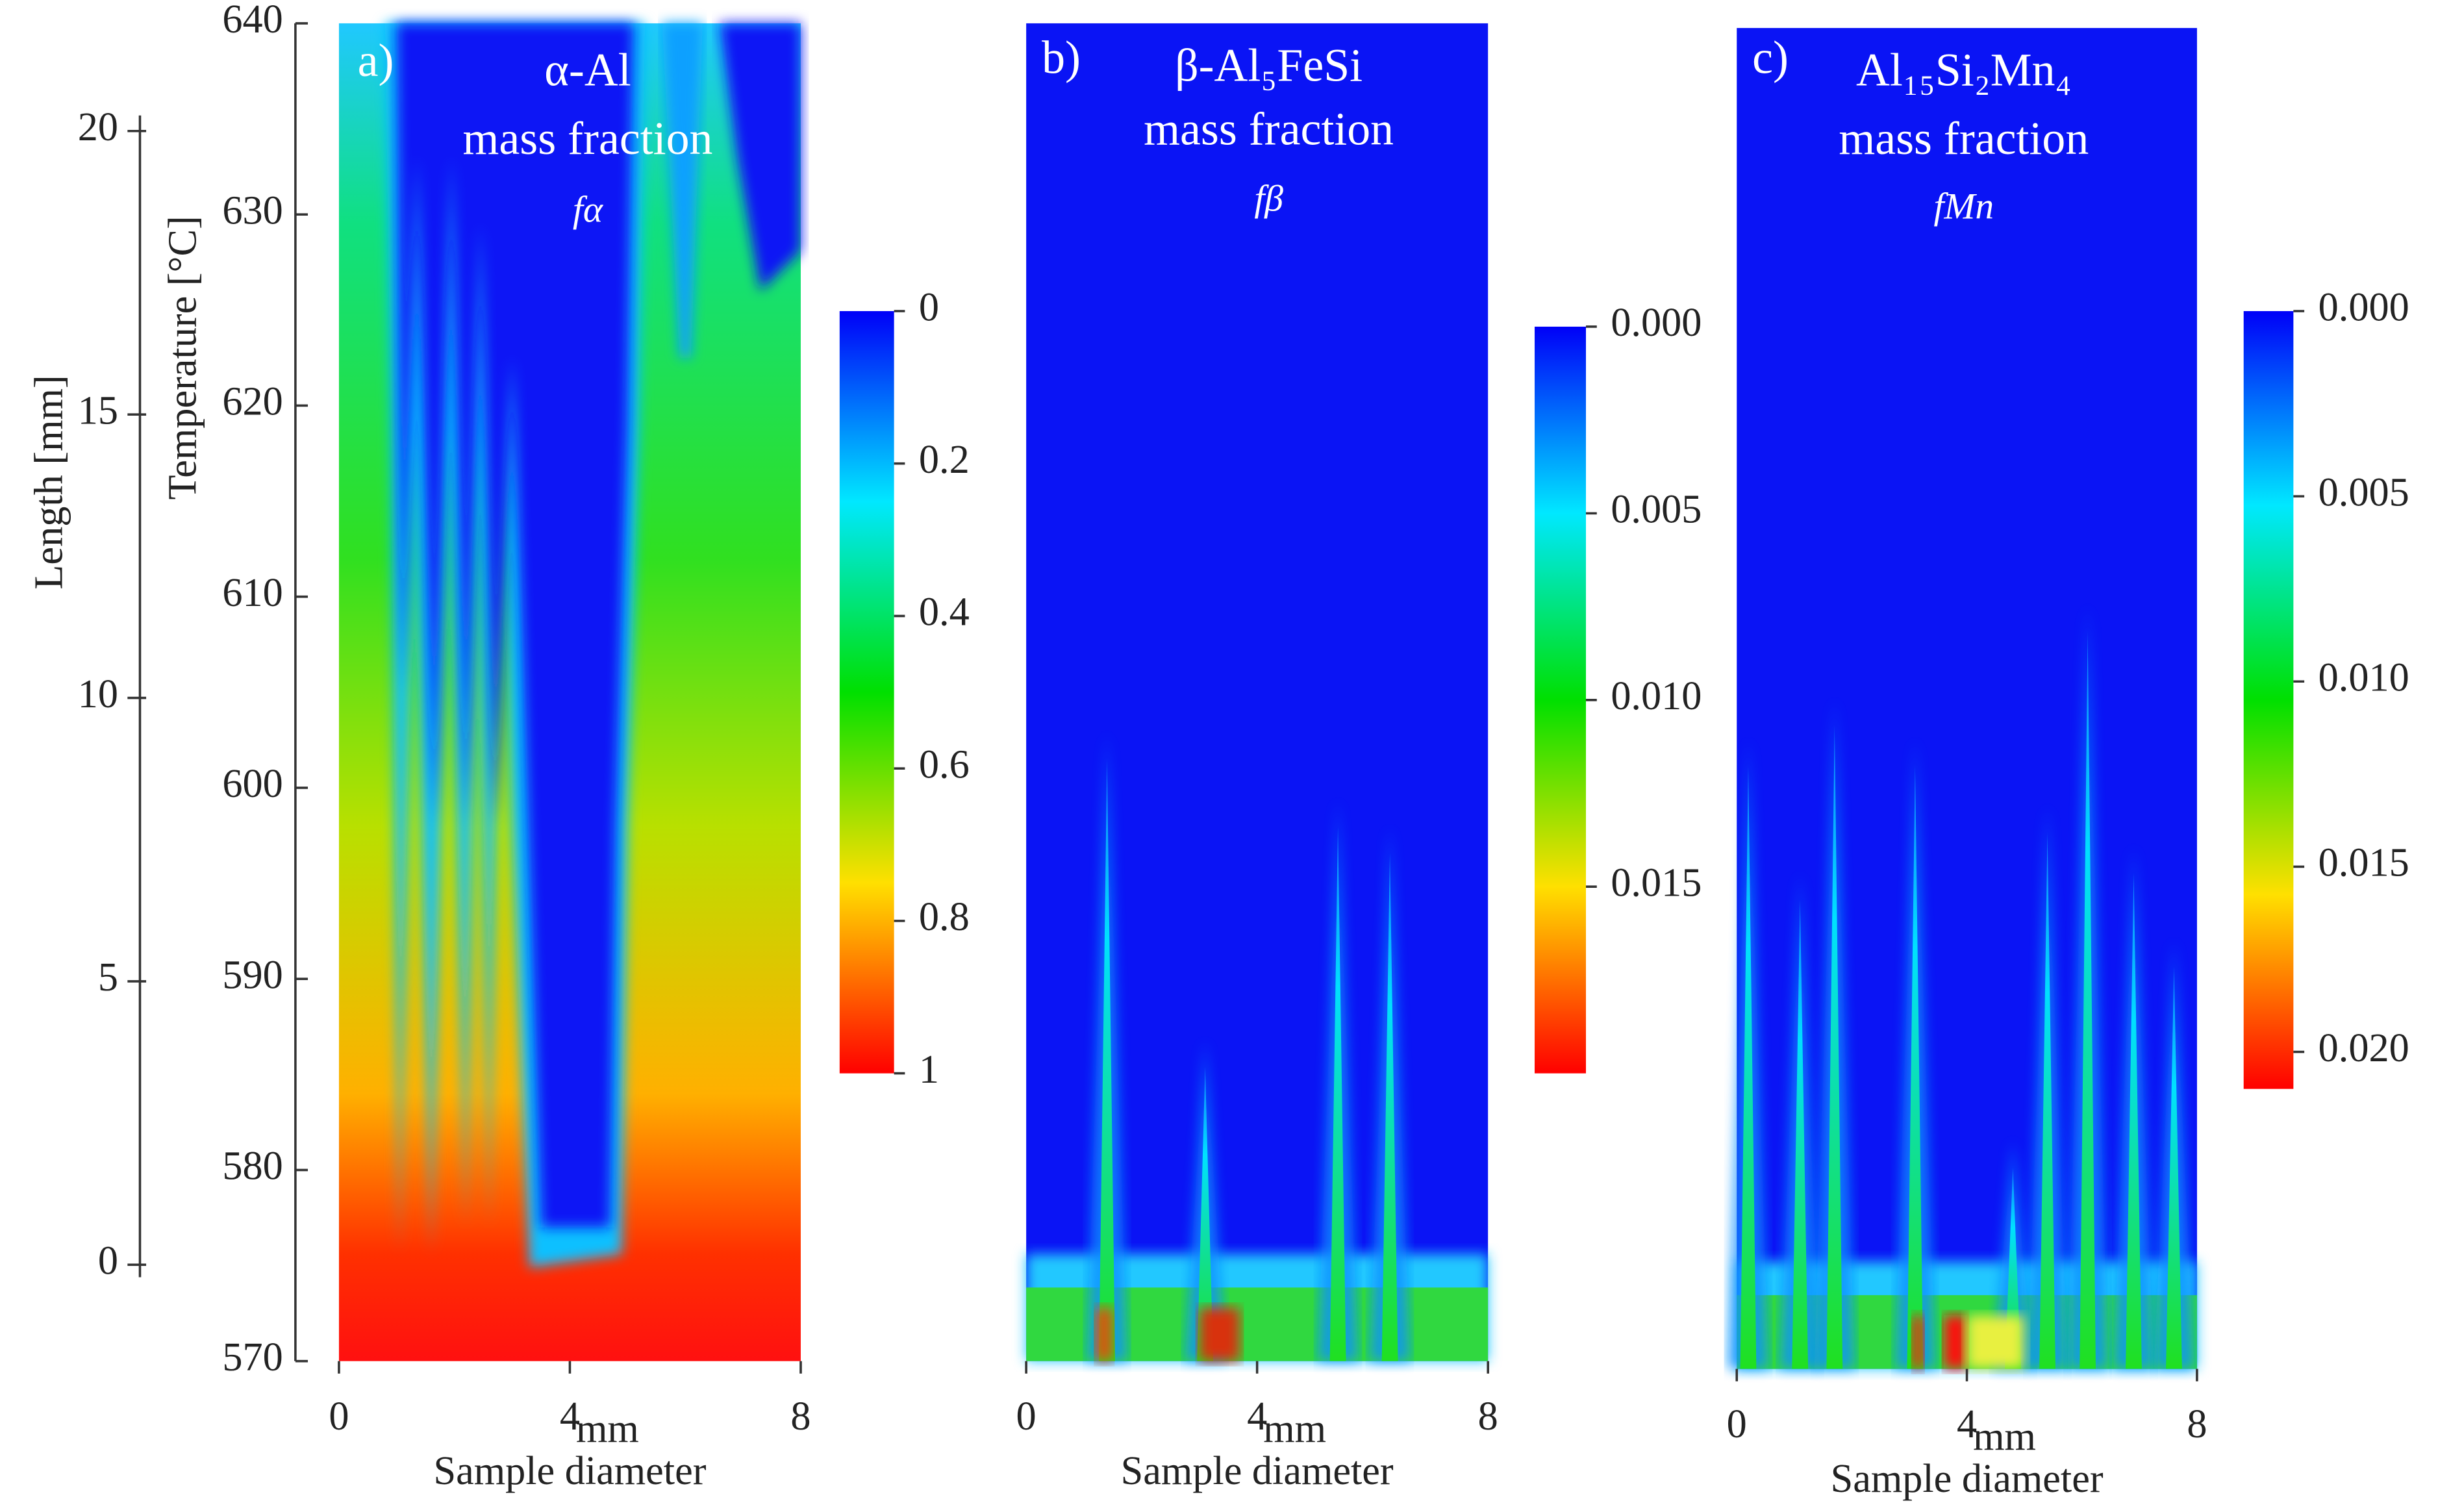 This screenshot has width=2438, height=1512. What do you see at coordinates (108, 978) in the screenshot?
I see `length-tick-label: 5` at bounding box center [108, 978].